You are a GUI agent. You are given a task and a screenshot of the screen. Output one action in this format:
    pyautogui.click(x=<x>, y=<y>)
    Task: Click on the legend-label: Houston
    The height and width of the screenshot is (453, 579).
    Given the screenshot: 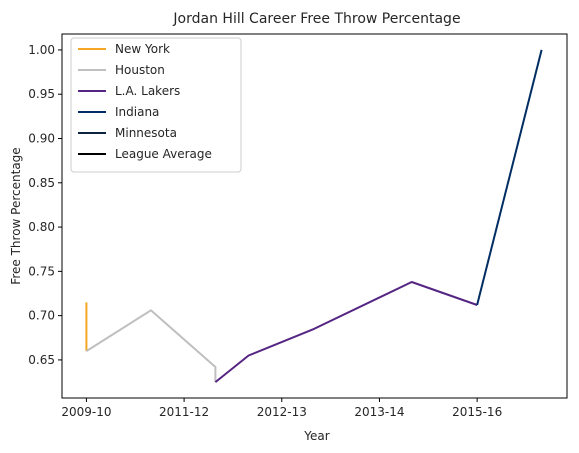 What is the action you would take?
    pyautogui.click(x=140, y=70)
    